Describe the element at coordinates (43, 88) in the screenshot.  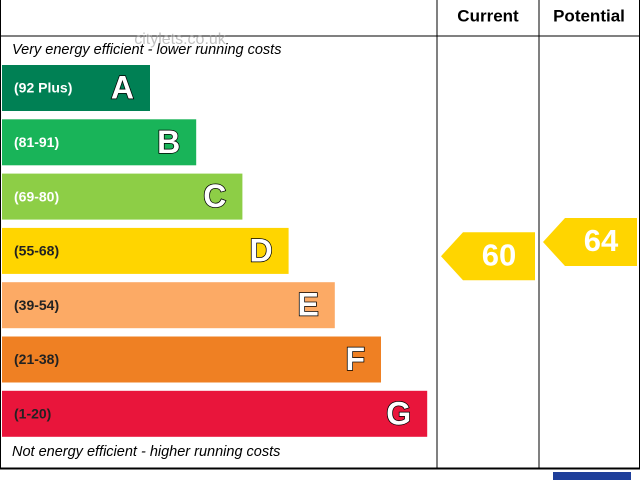
I see `band-range: (92 Plus)` at that location.